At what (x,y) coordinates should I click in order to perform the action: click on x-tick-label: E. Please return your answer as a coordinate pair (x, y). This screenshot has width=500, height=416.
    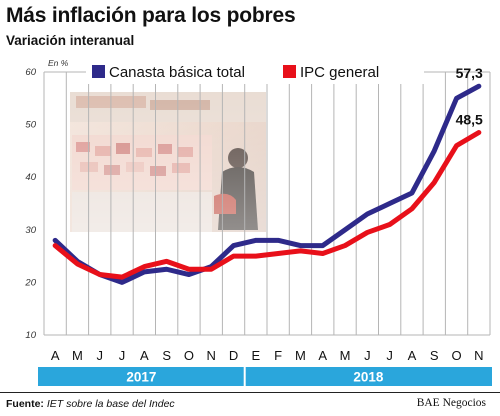
    Looking at the image, I should click on (256, 355).